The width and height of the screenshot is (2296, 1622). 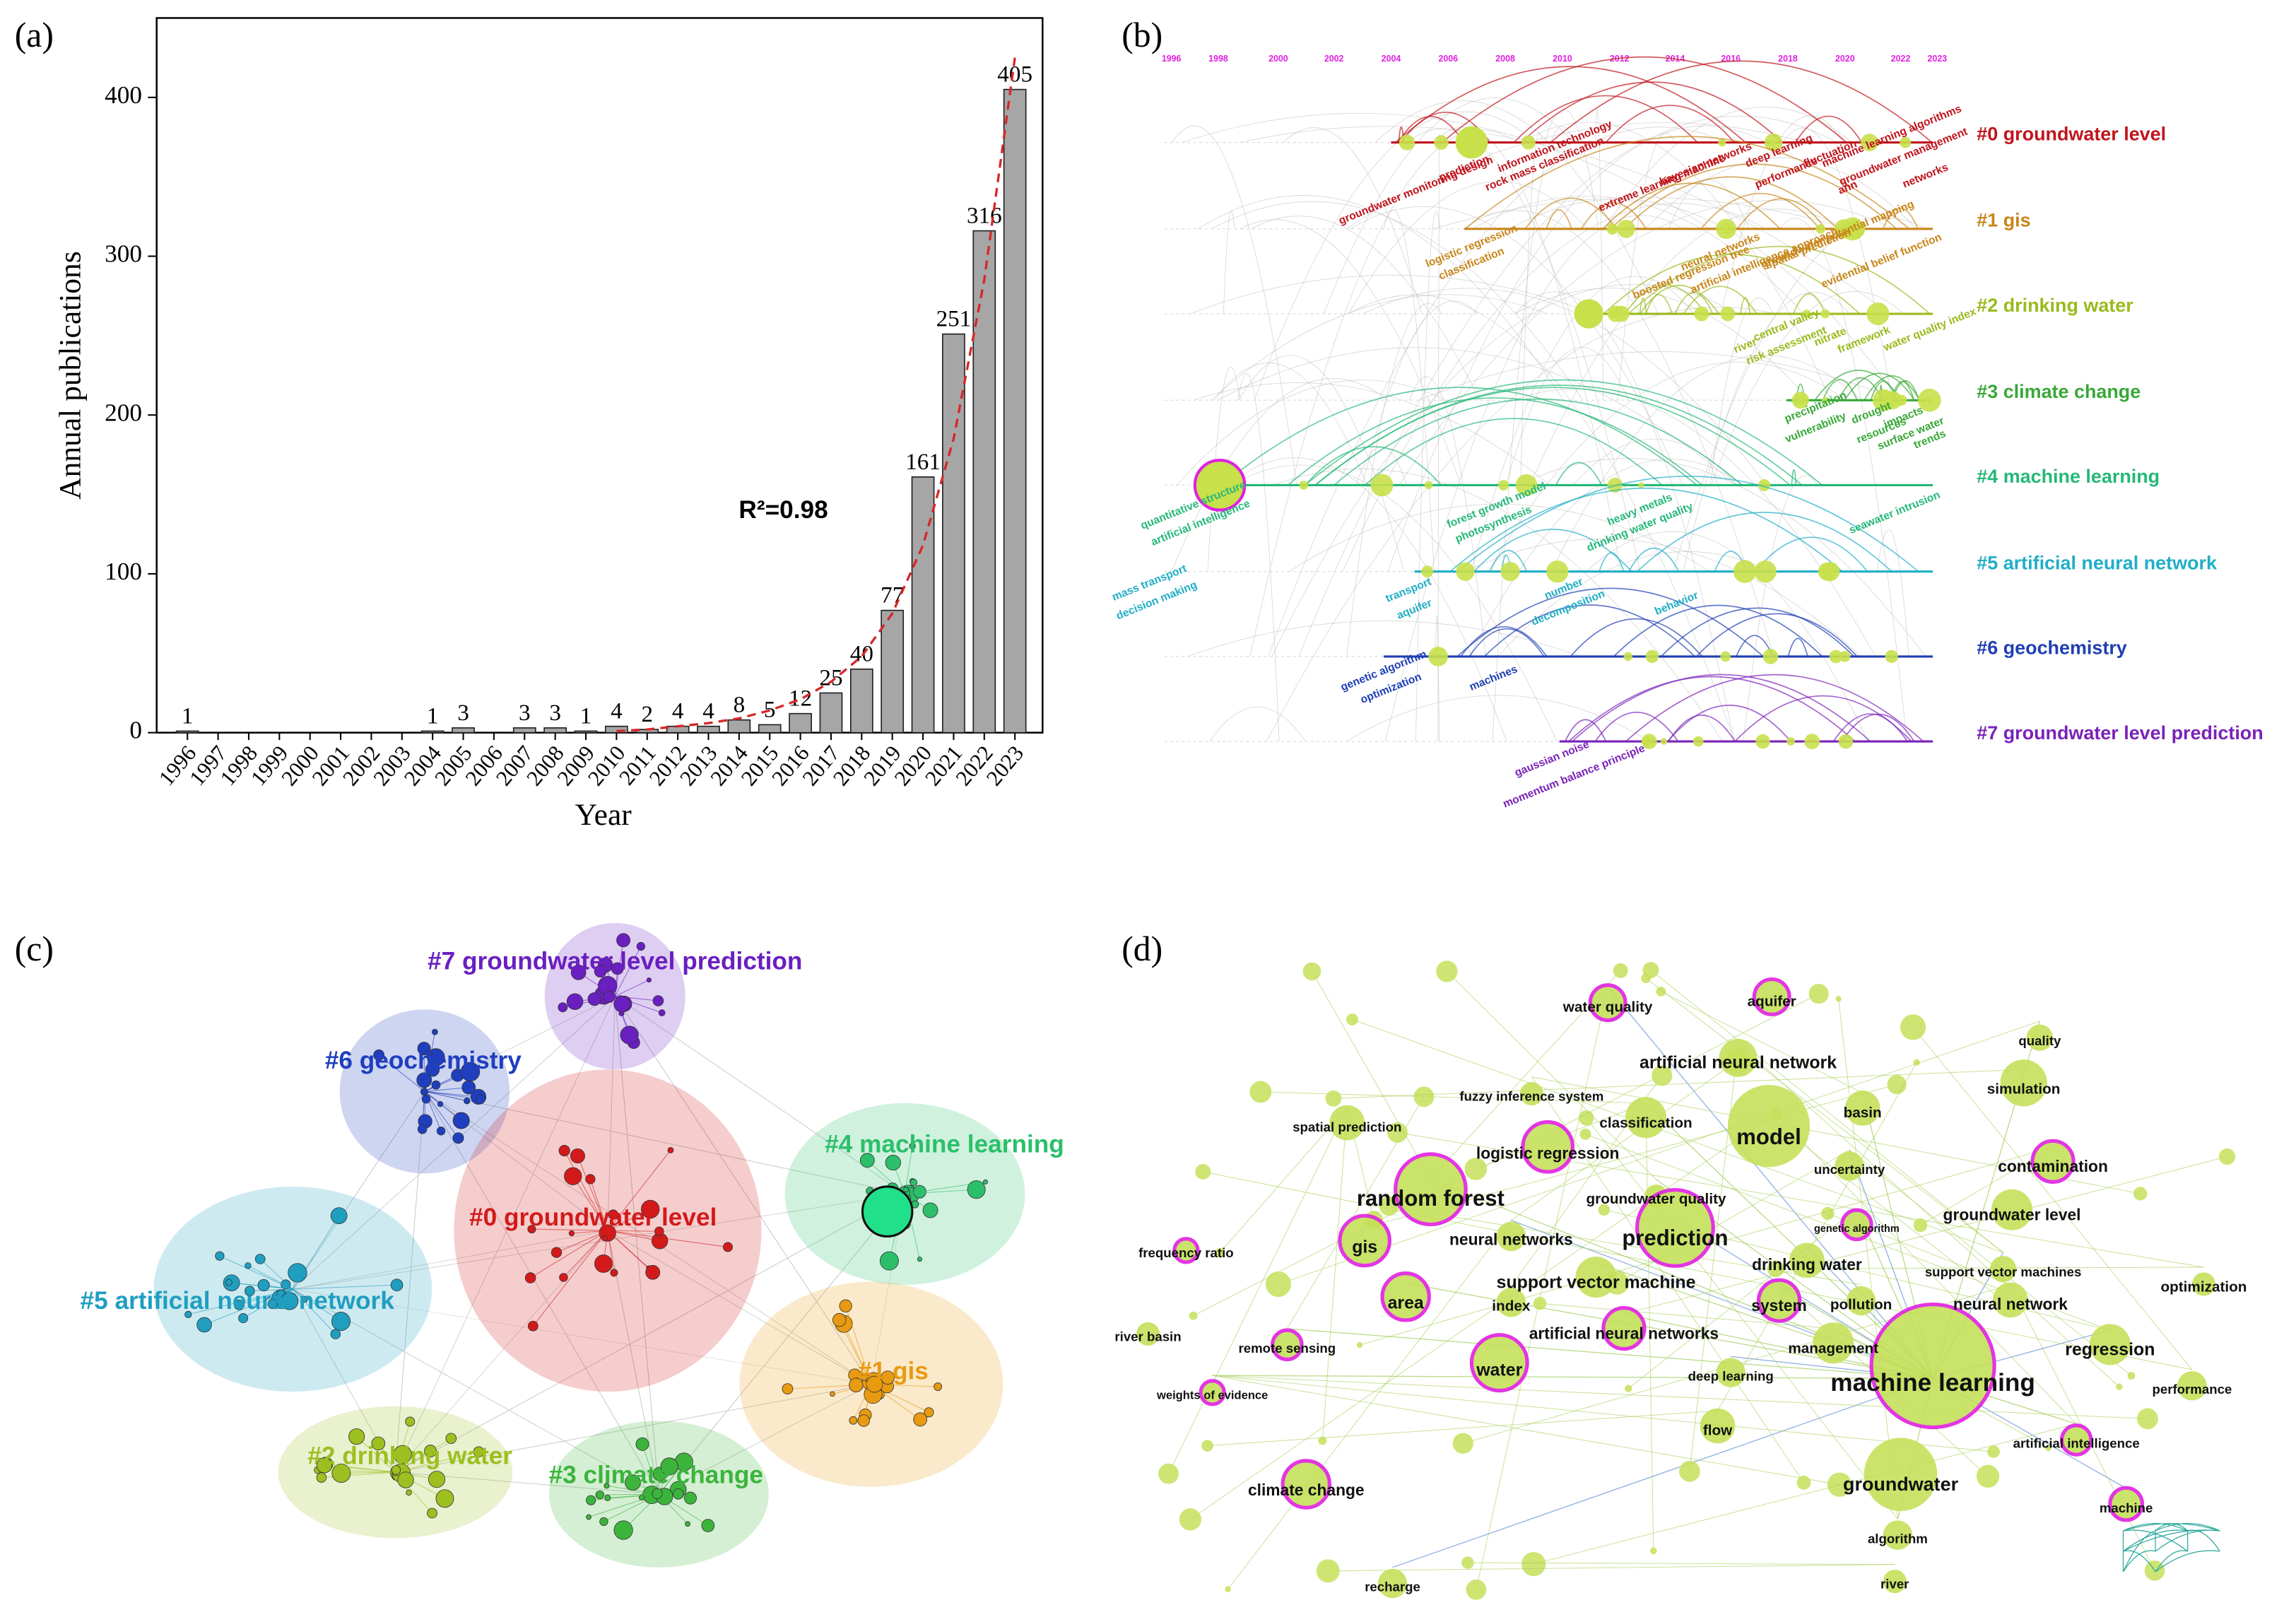 I want to click on cluster-label: #2 drinking water, so click(x=409, y=1456).